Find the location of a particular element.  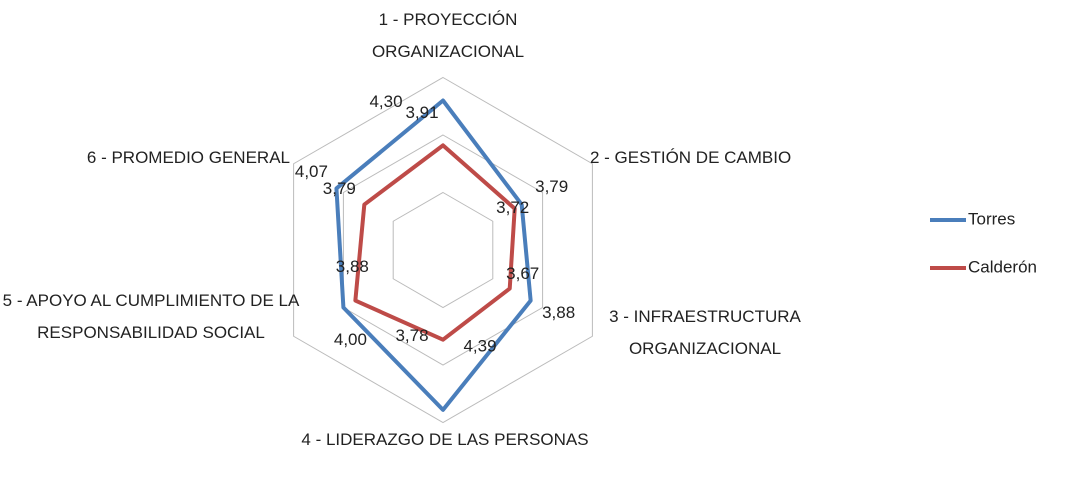

data-label: 4,07 is located at coordinates (311, 171).